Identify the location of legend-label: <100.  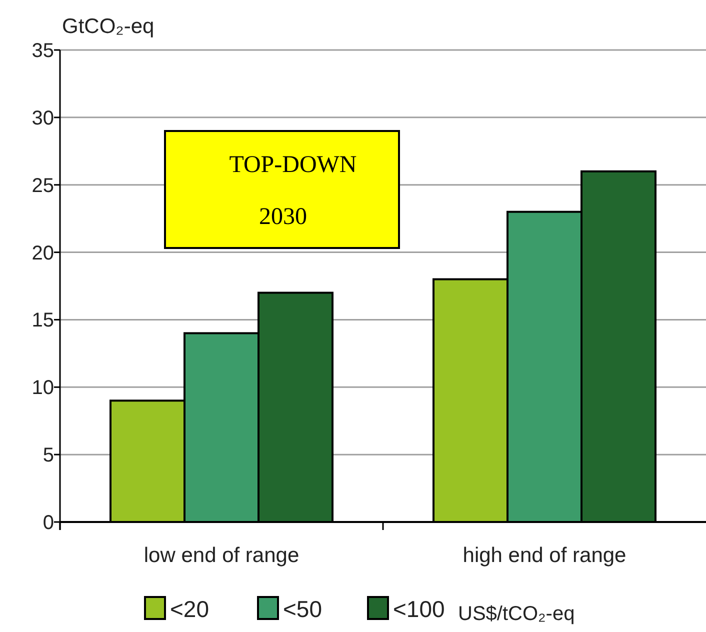
(419, 609).